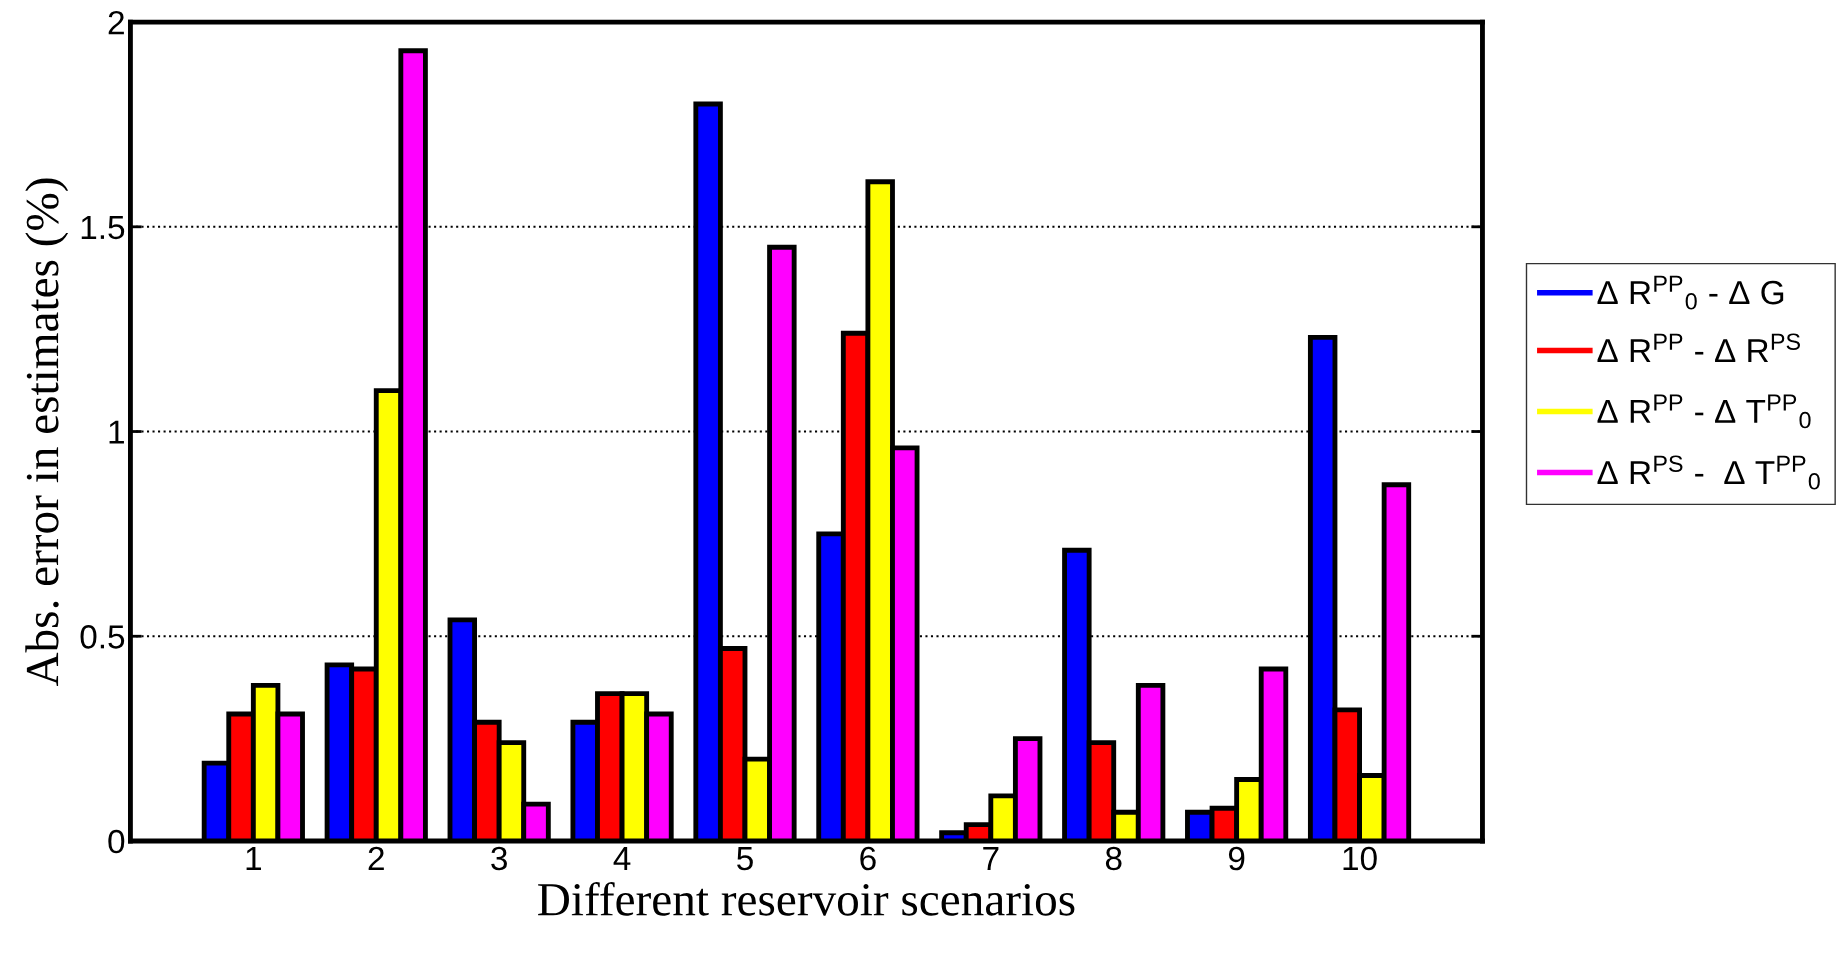  I want to click on x-tick-label: 10, so click(1360, 858).